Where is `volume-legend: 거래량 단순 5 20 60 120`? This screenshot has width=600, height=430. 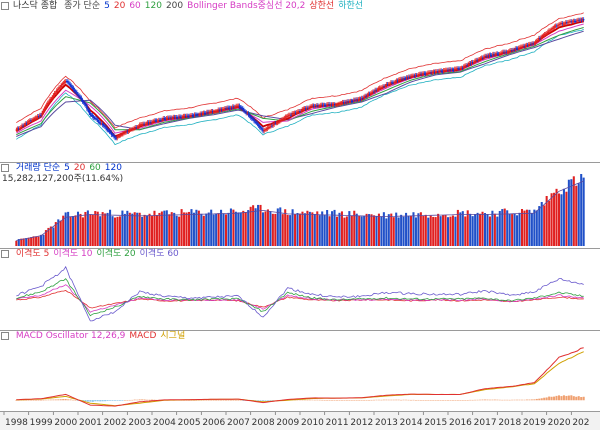
volume-legend: 거래량 단순 5 20 60 120 is located at coordinates (65, 168).